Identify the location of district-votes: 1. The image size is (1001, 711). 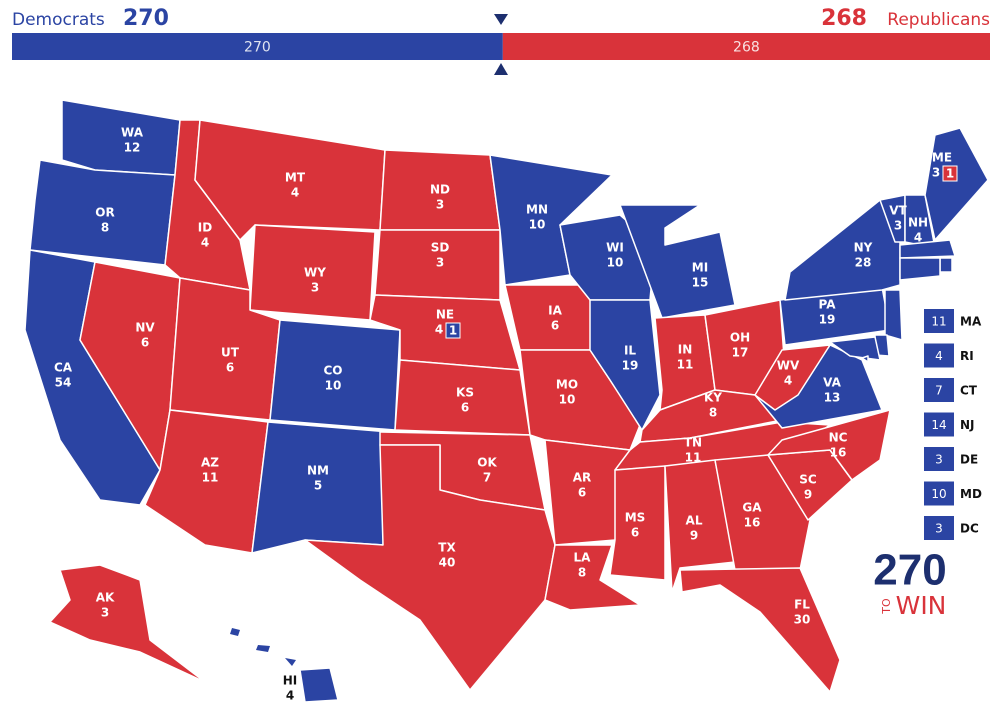
(950, 174).